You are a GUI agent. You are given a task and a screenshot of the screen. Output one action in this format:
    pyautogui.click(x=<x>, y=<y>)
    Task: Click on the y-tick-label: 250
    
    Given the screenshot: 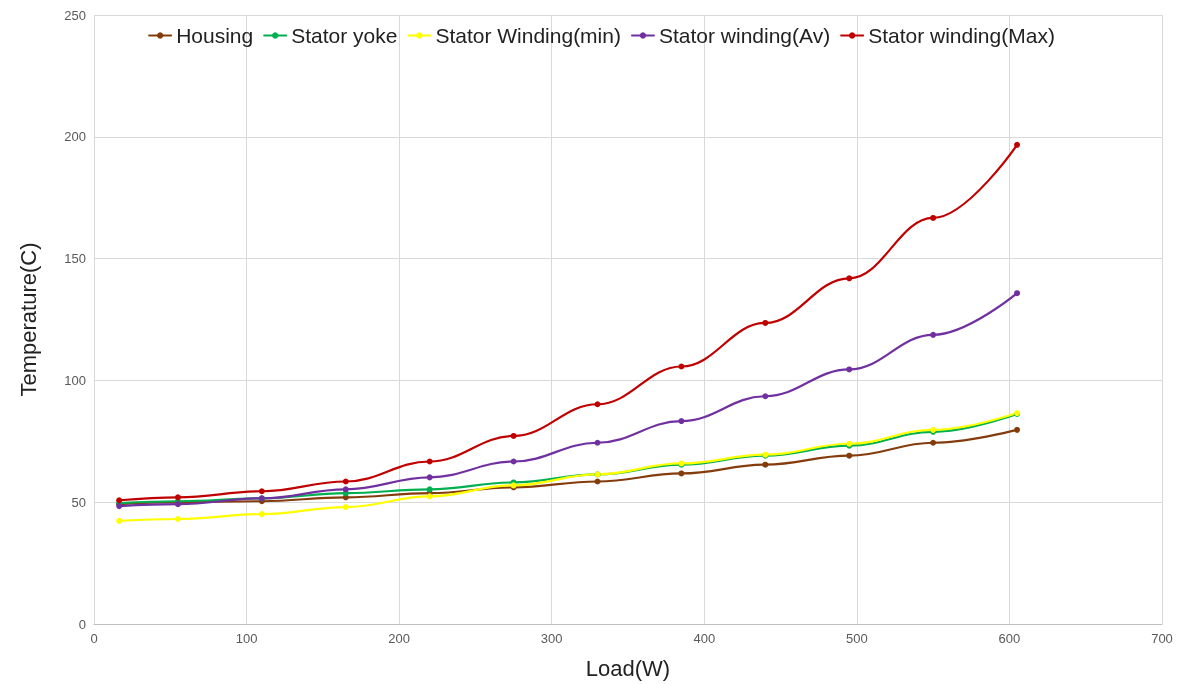 What is the action you would take?
    pyautogui.click(x=75, y=15)
    